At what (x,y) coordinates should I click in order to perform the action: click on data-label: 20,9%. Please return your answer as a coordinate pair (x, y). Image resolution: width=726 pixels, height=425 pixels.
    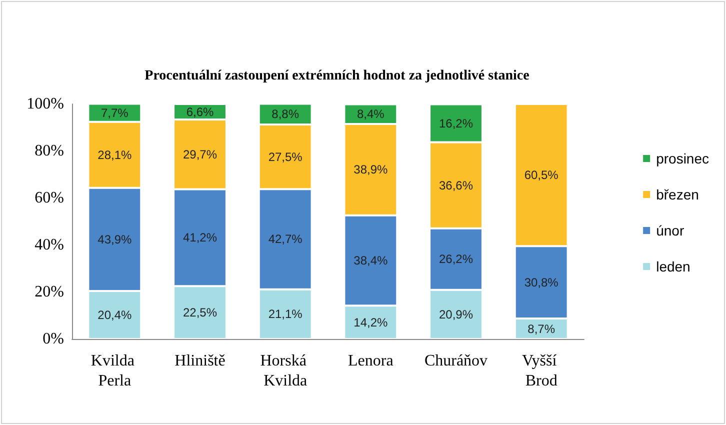
    Looking at the image, I should click on (456, 314).